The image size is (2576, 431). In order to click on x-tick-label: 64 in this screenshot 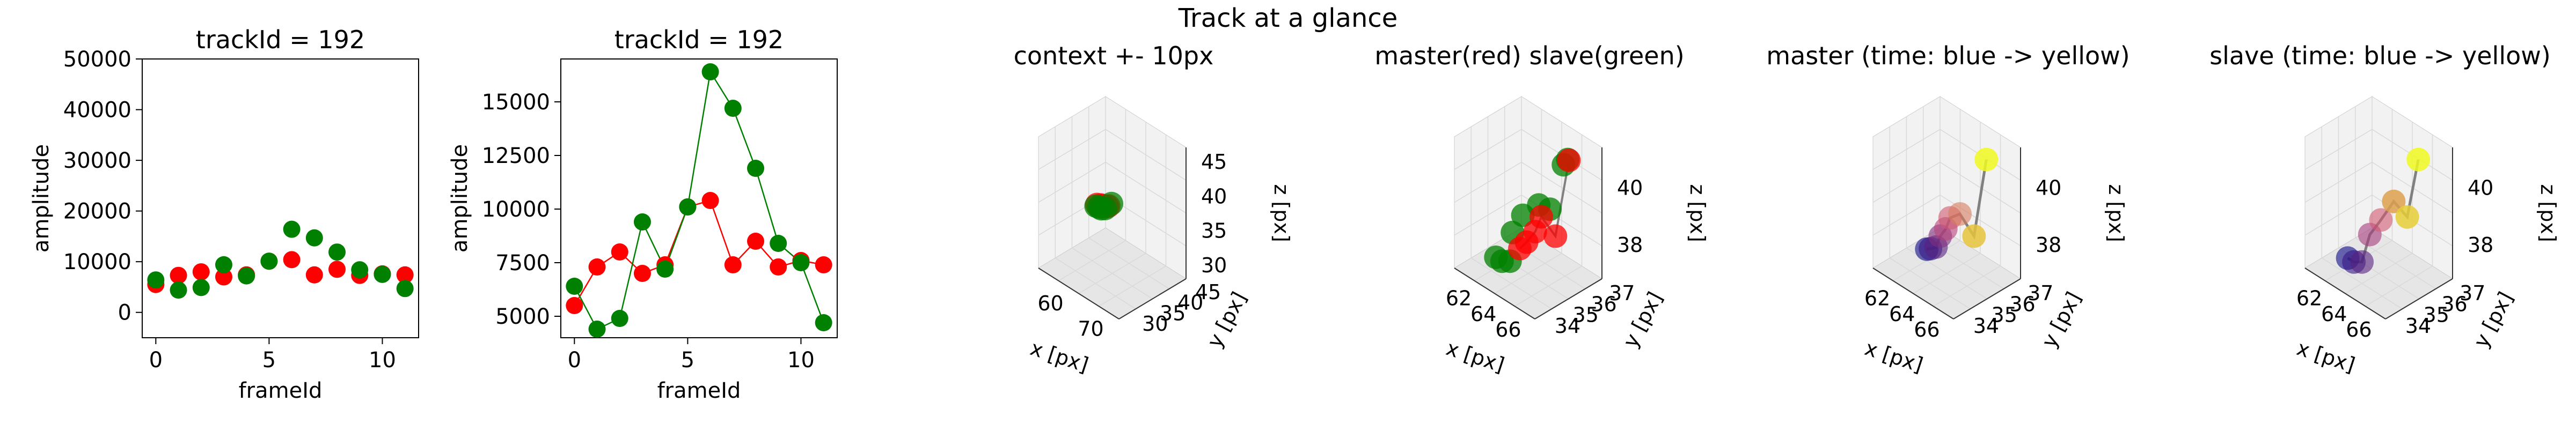, I will do `click(2334, 314)`.